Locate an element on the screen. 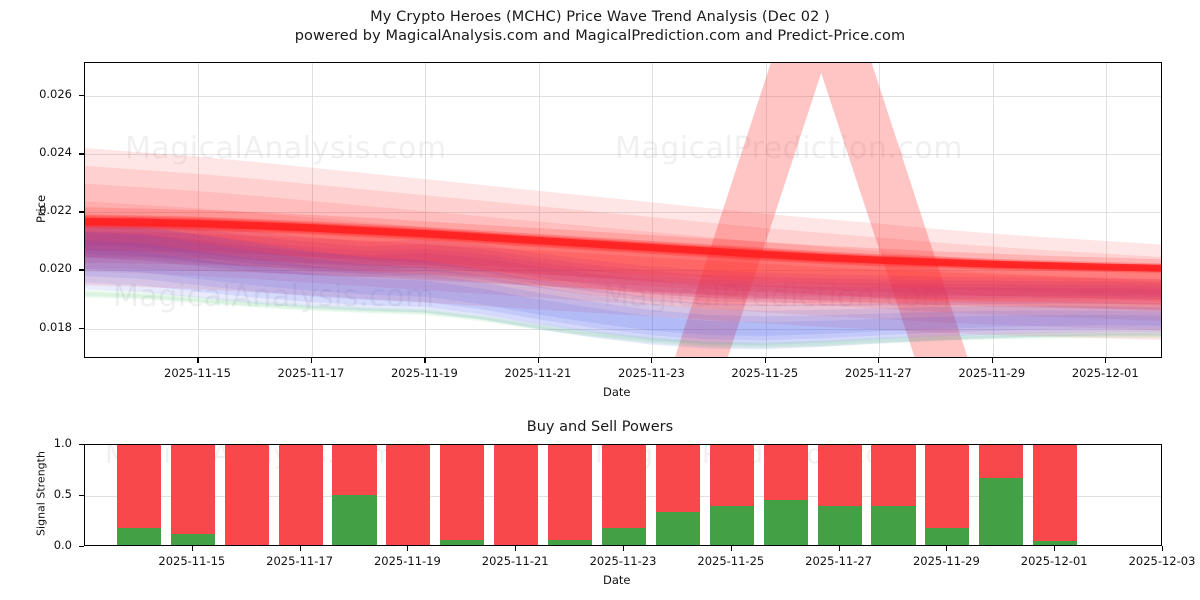  x-tick-label: 2025-11-15 is located at coordinates (192, 561).